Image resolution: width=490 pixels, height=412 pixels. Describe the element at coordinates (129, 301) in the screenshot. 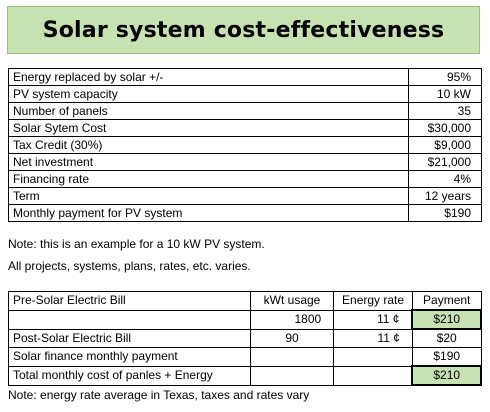

I see `header-cell: Pre-Solar Electric Bill` at that location.